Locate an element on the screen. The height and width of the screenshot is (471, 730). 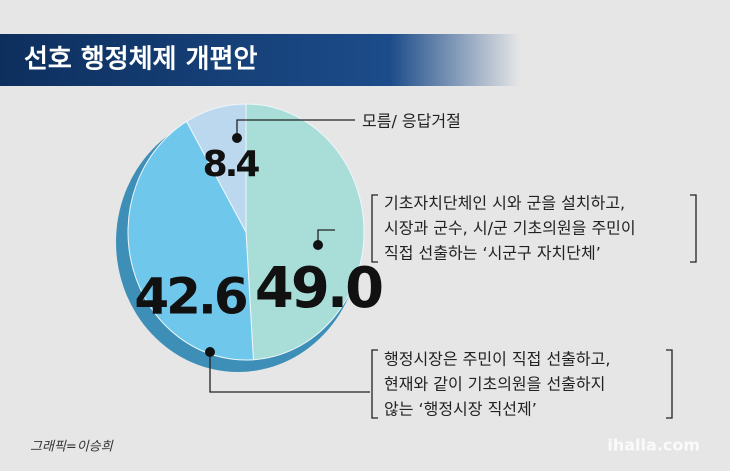
category-label: 모름/ 응답거절 is located at coordinates (411, 121).